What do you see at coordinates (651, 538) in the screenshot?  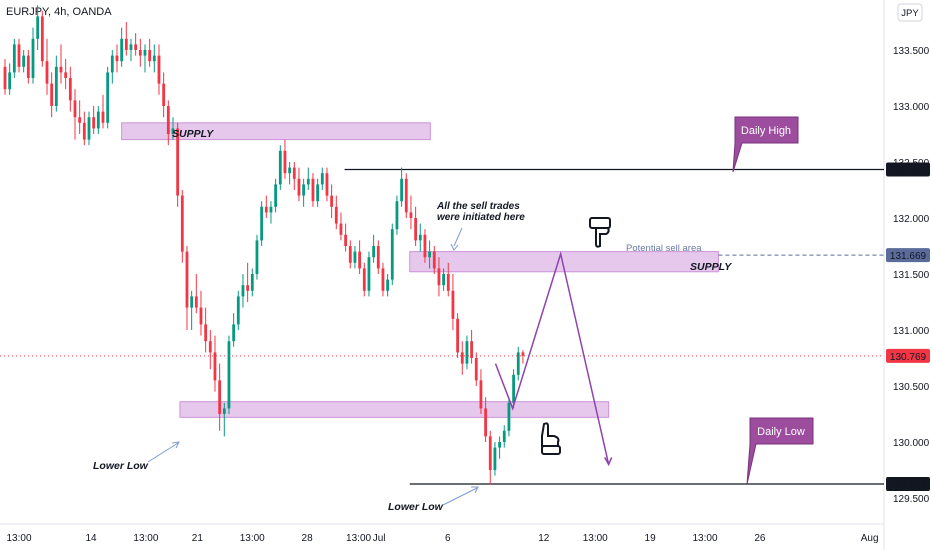 I see `x-tick-label: 19` at bounding box center [651, 538].